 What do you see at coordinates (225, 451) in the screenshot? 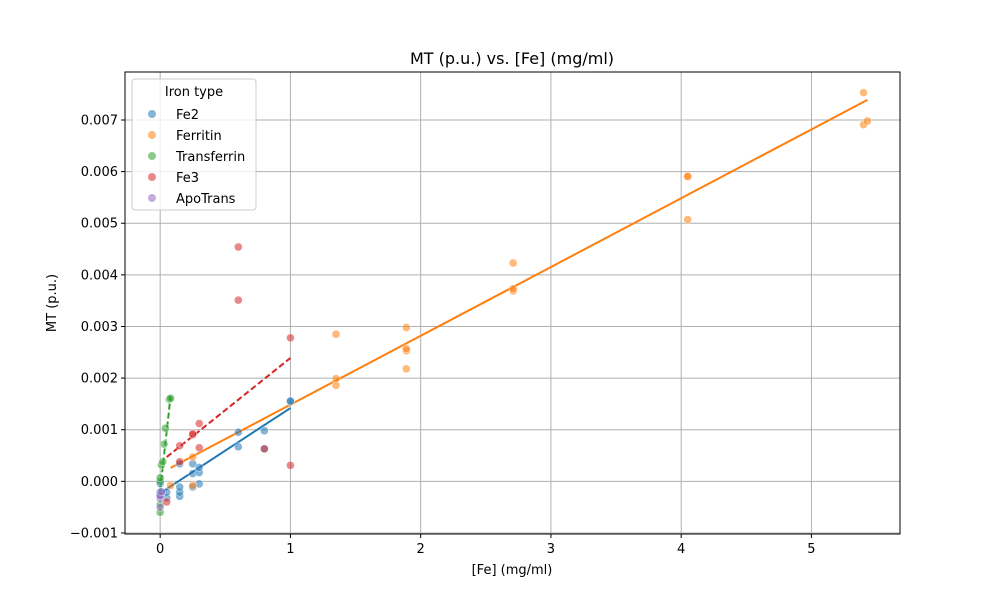
I see `fit-line` at bounding box center [225, 451].